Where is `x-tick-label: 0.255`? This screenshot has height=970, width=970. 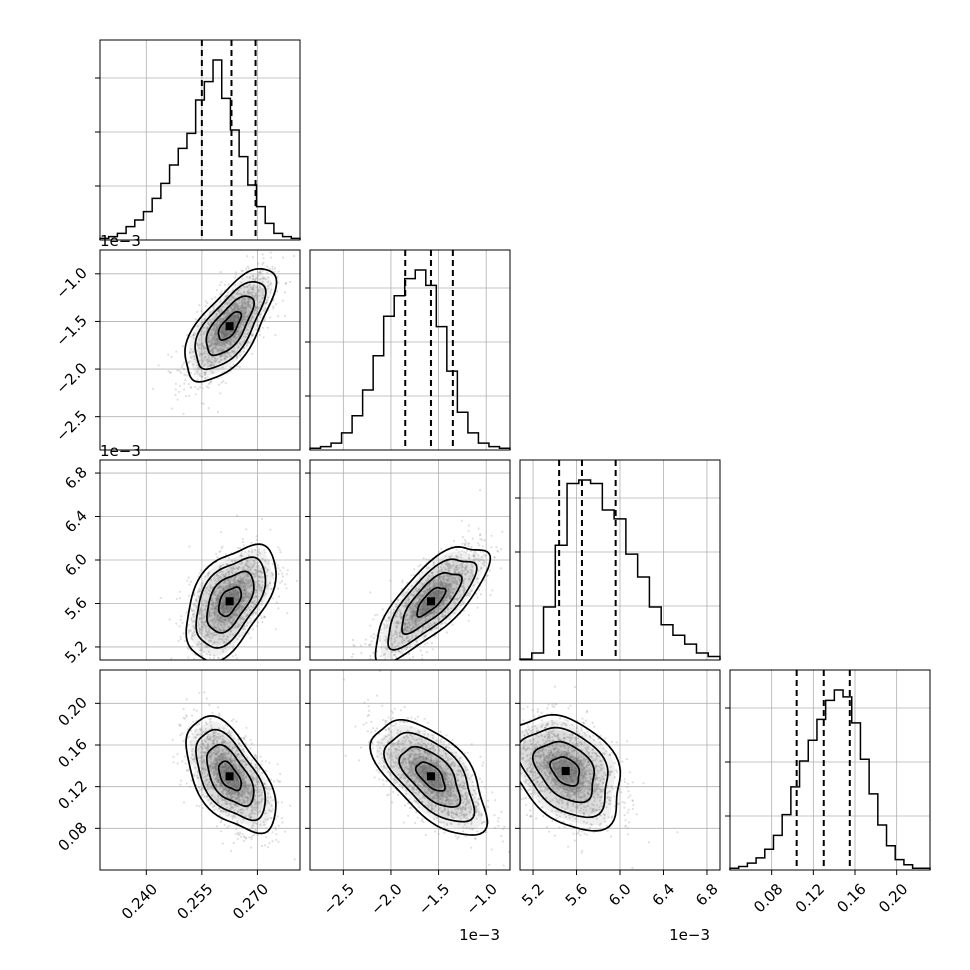 x-tick-label: 0.255 is located at coordinates (195, 901).